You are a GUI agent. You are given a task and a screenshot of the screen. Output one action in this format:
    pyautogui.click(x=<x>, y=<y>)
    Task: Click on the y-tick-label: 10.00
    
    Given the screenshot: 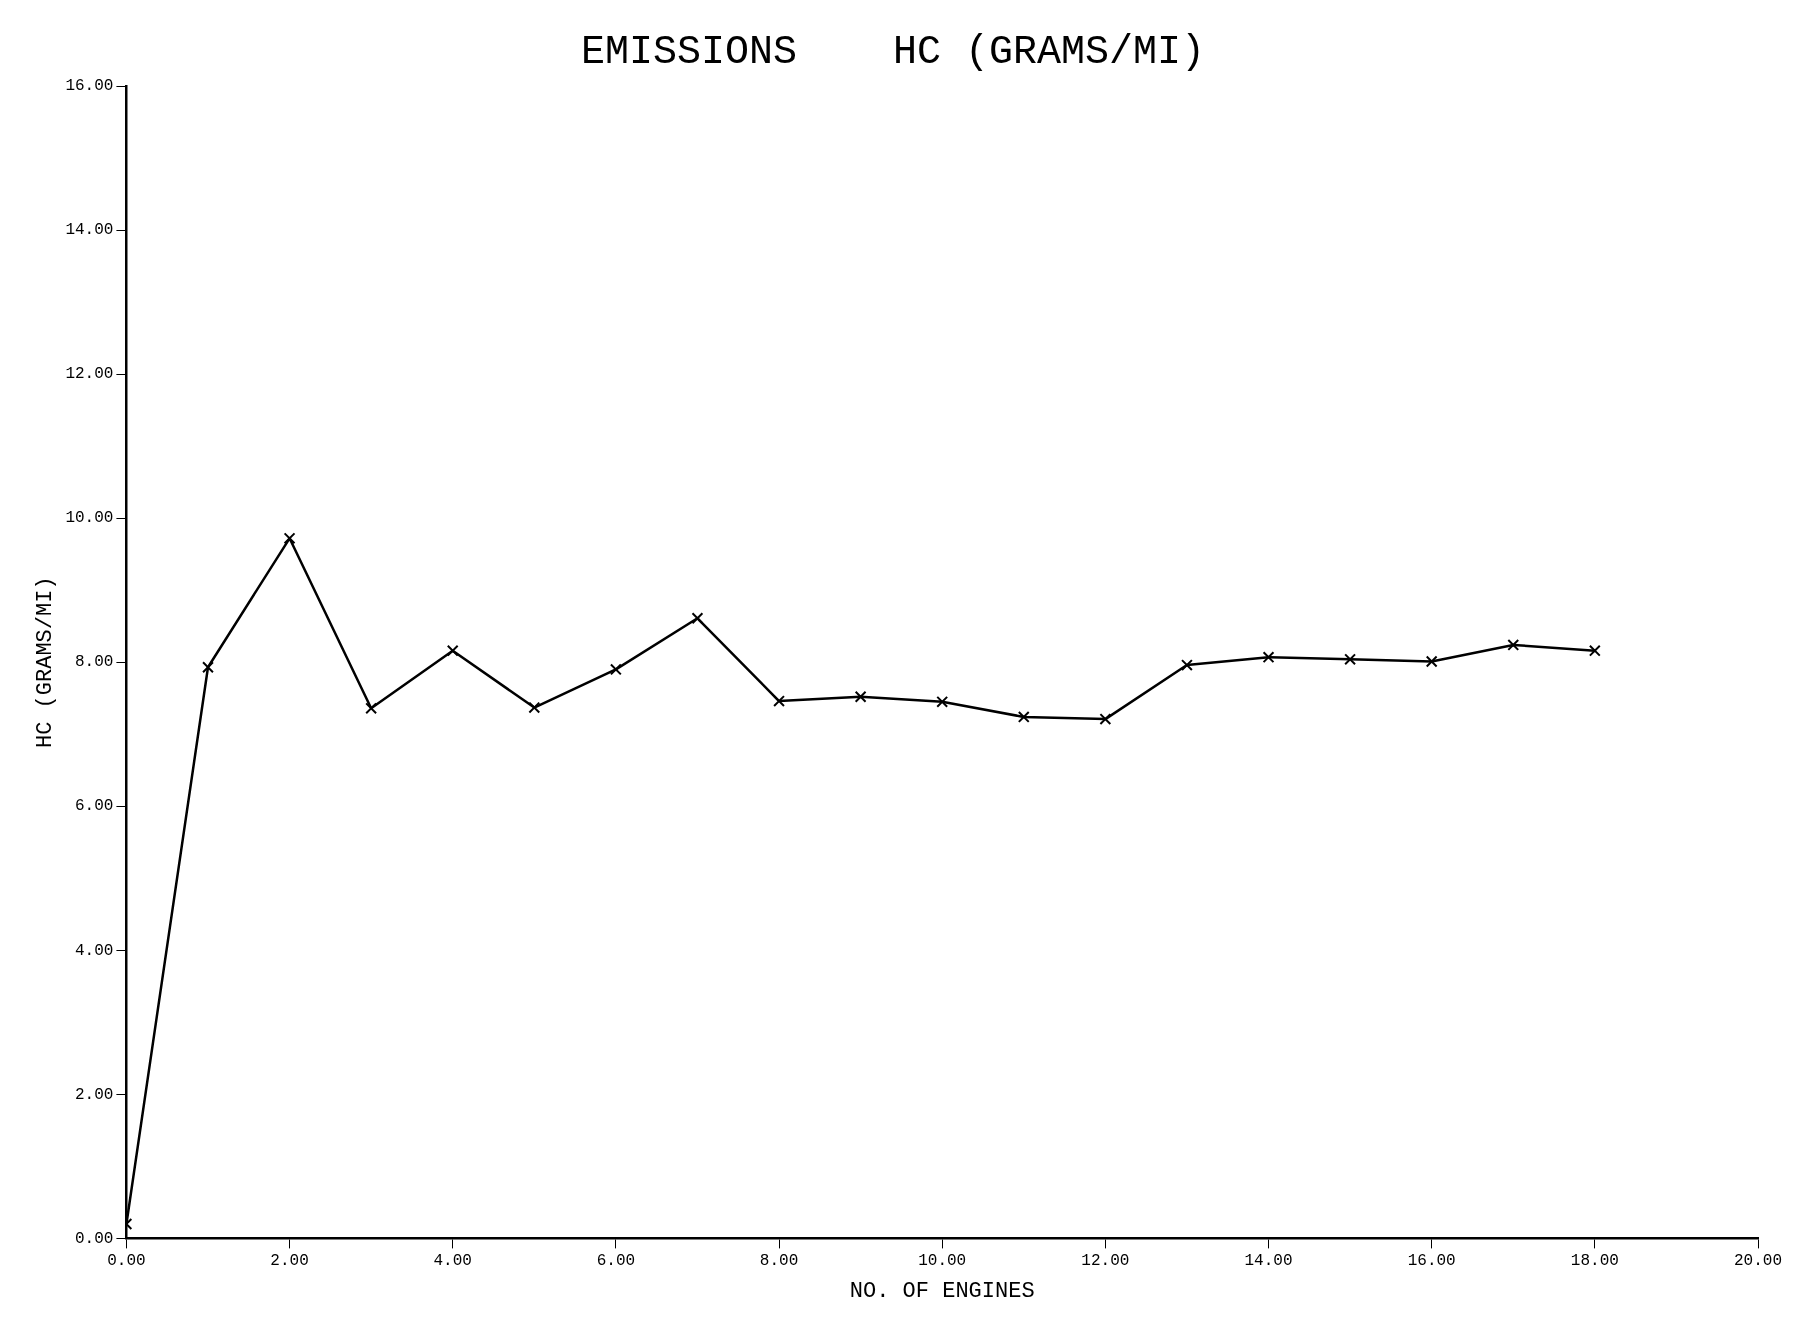 What is the action you would take?
    pyautogui.click(x=89, y=518)
    